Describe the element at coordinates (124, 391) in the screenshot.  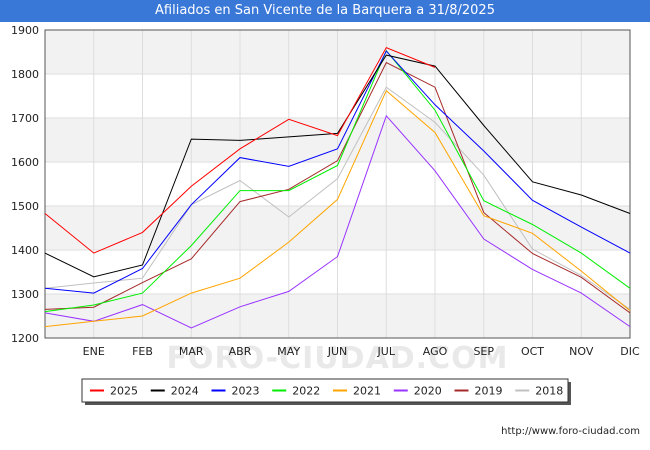
I see `legend-label: 2025` at that location.